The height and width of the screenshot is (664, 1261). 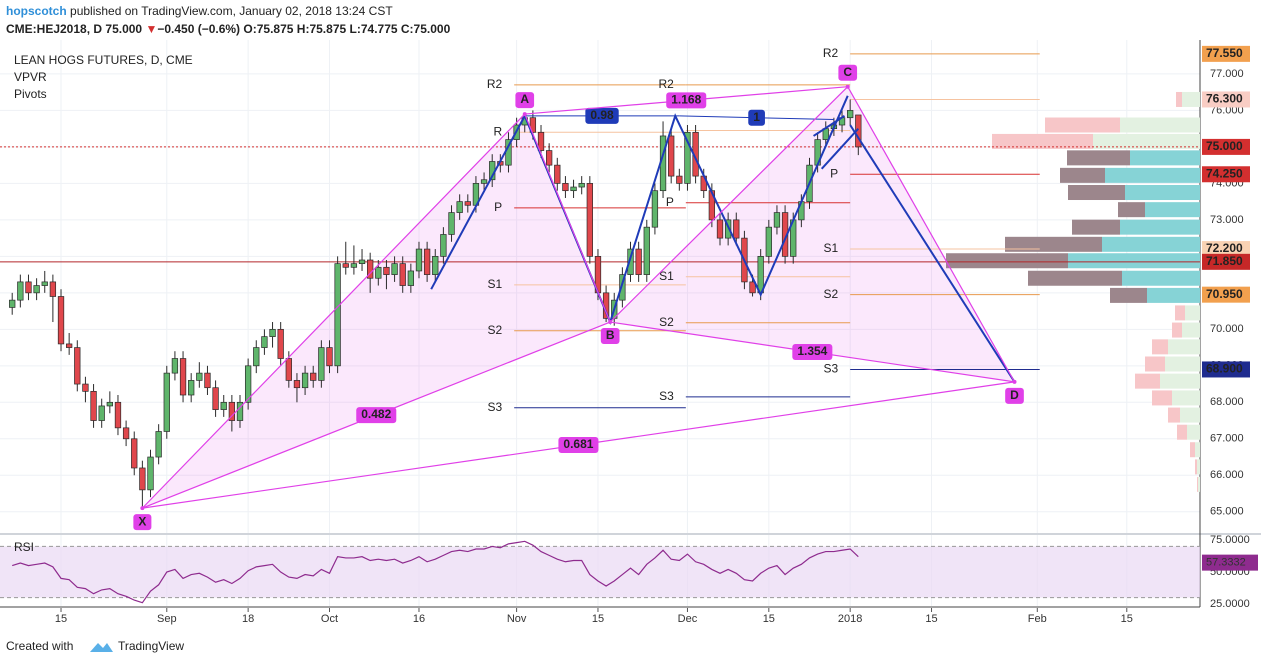 What do you see at coordinates (850, 619) in the screenshot?
I see `x-tick-label: 2018` at bounding box center [850, 619].